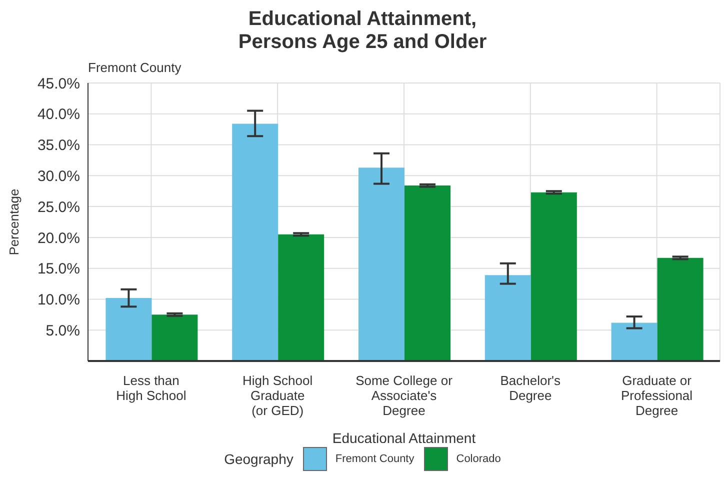 The width and height of the screenshot is (725, 497). I want to click on x-tick-label: High School Graduate (or GED), so click(277, 395).